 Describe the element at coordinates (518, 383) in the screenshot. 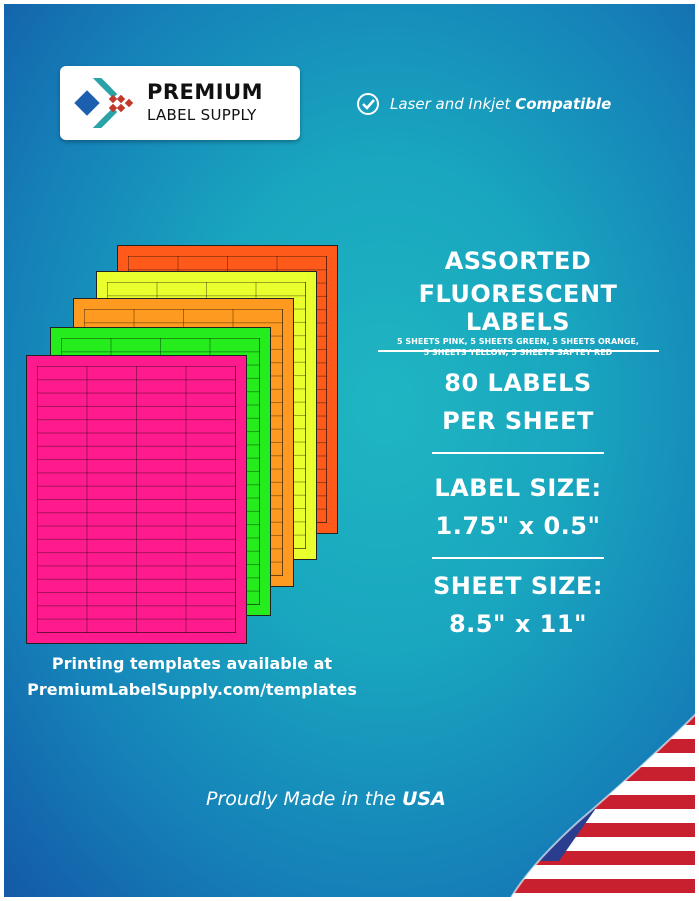

I see `per-line1: 80 LABELS` at that location.